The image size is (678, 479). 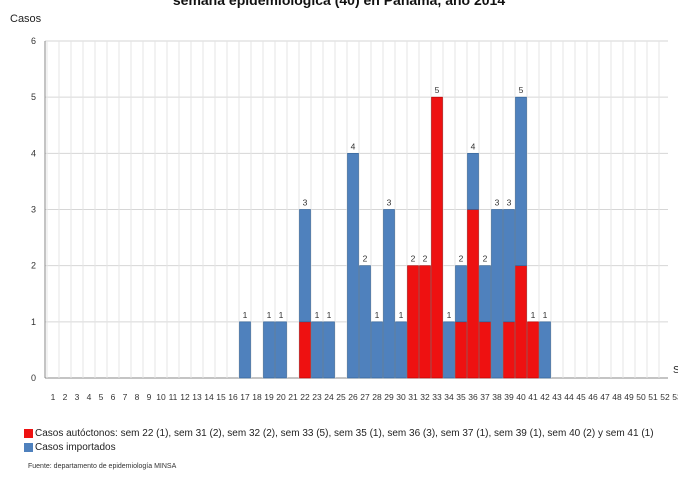 What do you see at coordinates (137, 397) in the screenshot?
I see `x-tick-label: 8` at bounding box center [137, 397].